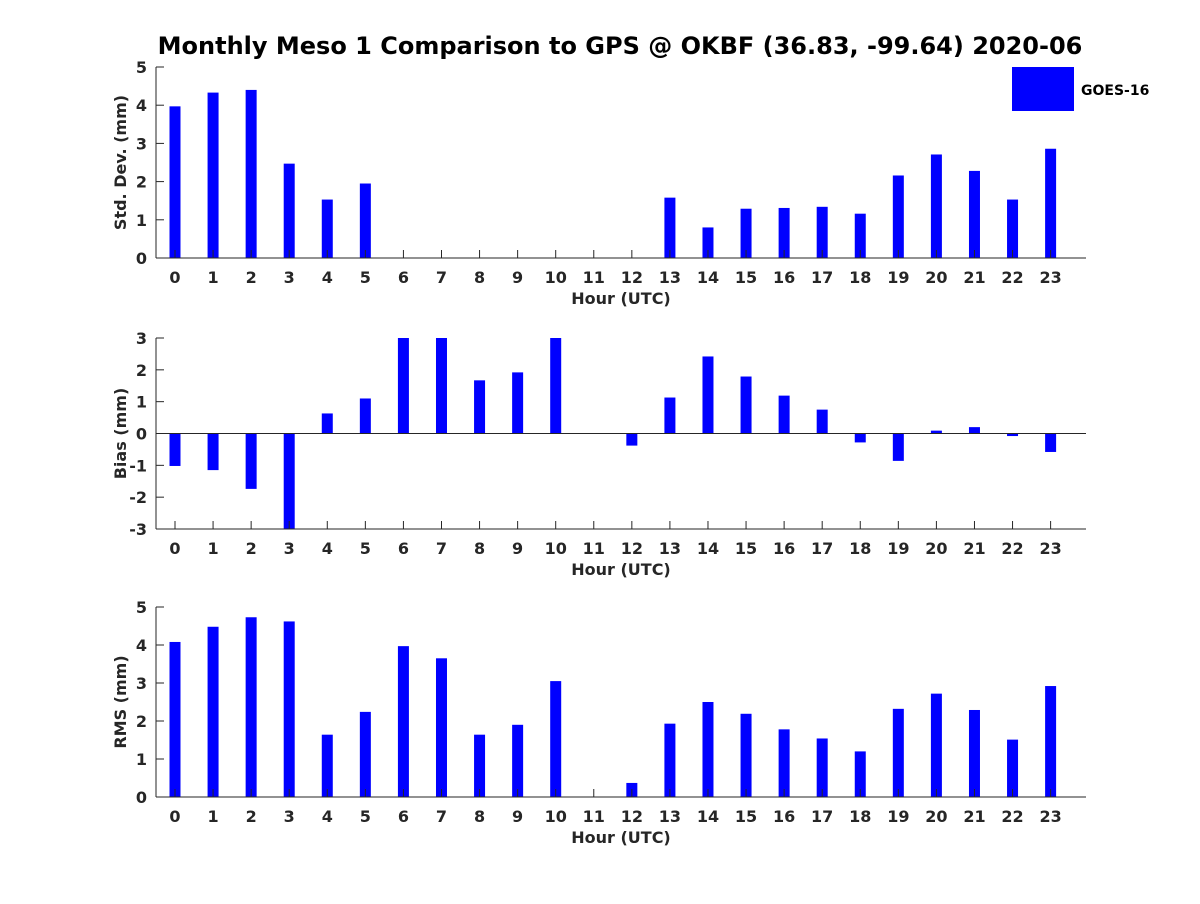 The height and width of the screenshot is (904, 1200). What do you see at coordinates (138, 529) in the screenshot?
I see `y-tick-label: -3` at bounding box center [138, 529].